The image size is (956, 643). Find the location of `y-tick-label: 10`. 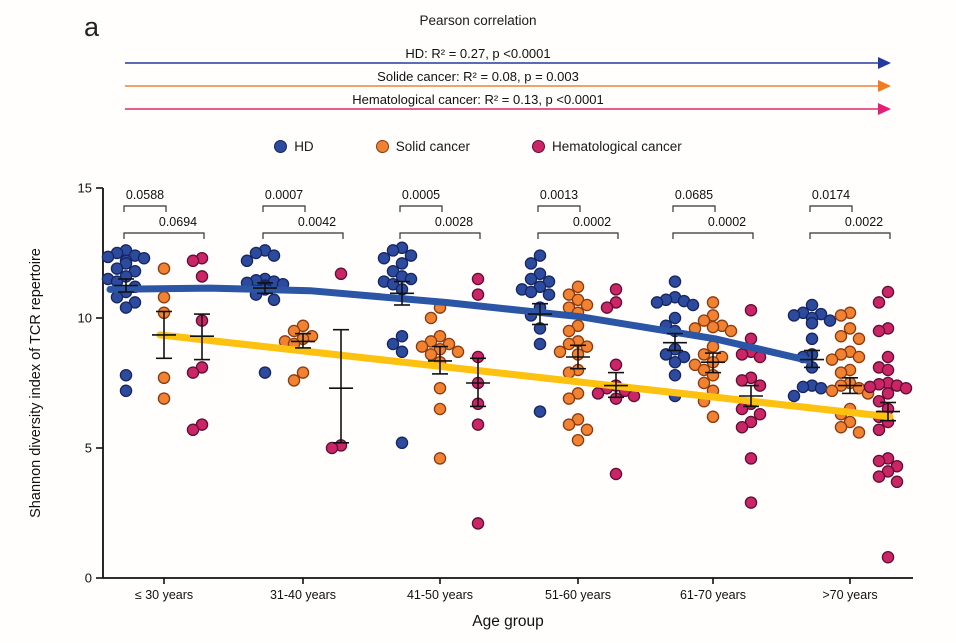

y-tick-label: 10 is located at coordinates (85, 318).